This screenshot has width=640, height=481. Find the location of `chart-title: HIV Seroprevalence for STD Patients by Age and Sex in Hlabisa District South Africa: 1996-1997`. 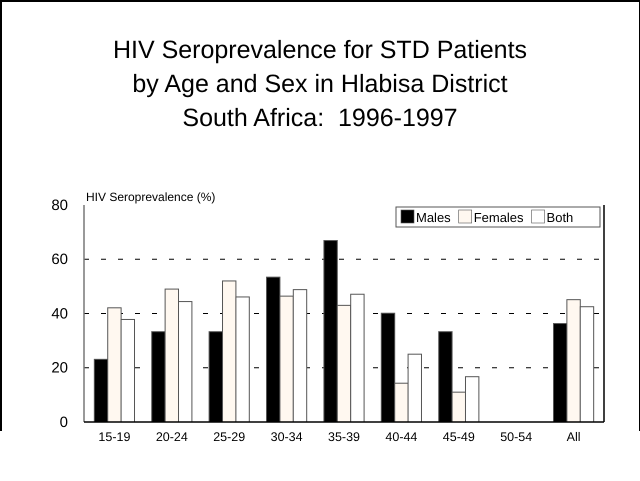

chart-title: HIV Seroprevalence for STD Patients by Age and Sex in Hlabisa District South Africa: 1996-1997 is located at coordinates (320, 84).